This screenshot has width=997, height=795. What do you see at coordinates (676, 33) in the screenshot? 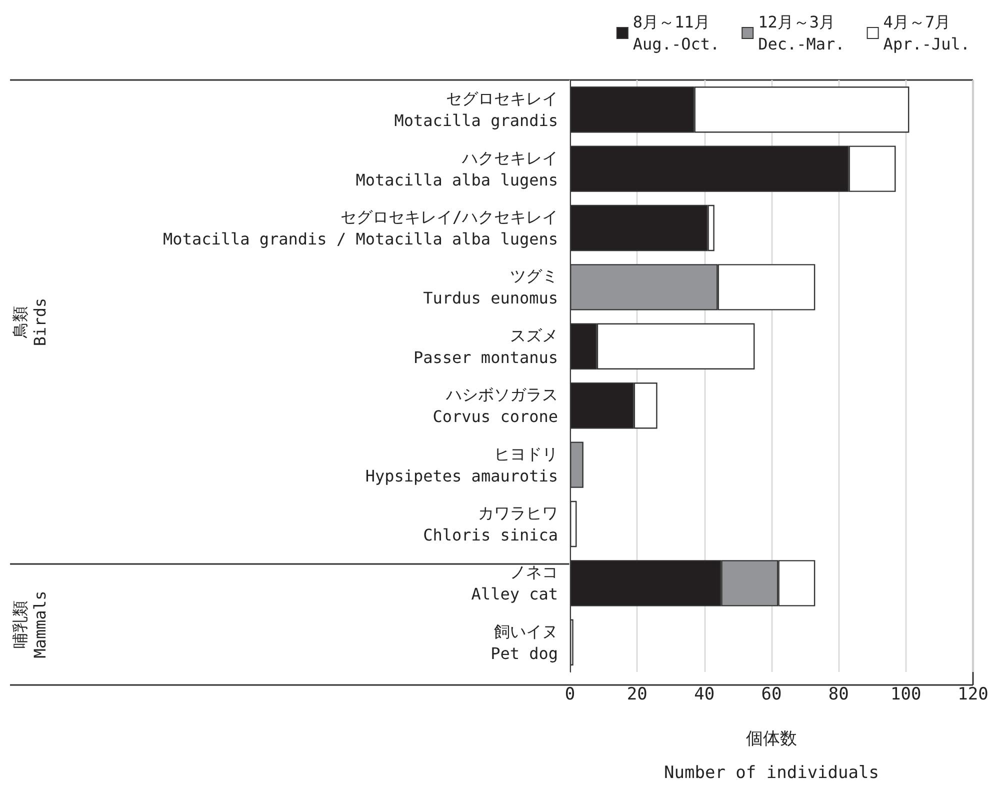
I see `legend-label: 8月～11月 Aug.-Oct.` at bounding box center [676, 33].